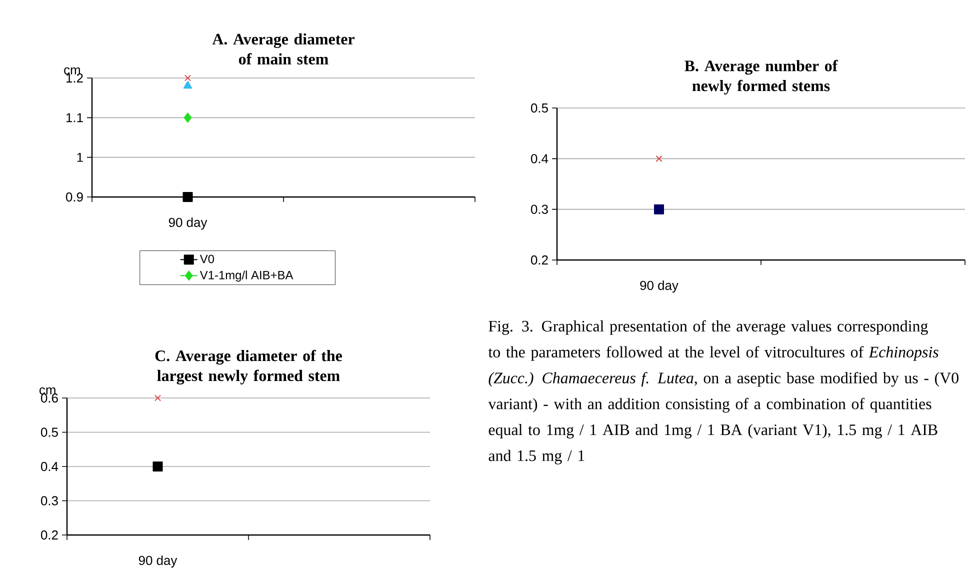  I want to click on chart-title: B. Average number of newly formed stems, so click(761, 77).